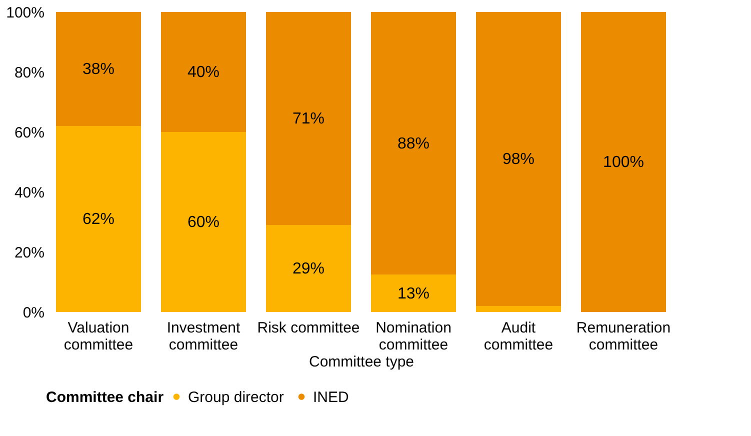  Describe the element at coordinates (623, 337) in the screenshot. I see `x-tick-label: Remuneration committee` at that location.